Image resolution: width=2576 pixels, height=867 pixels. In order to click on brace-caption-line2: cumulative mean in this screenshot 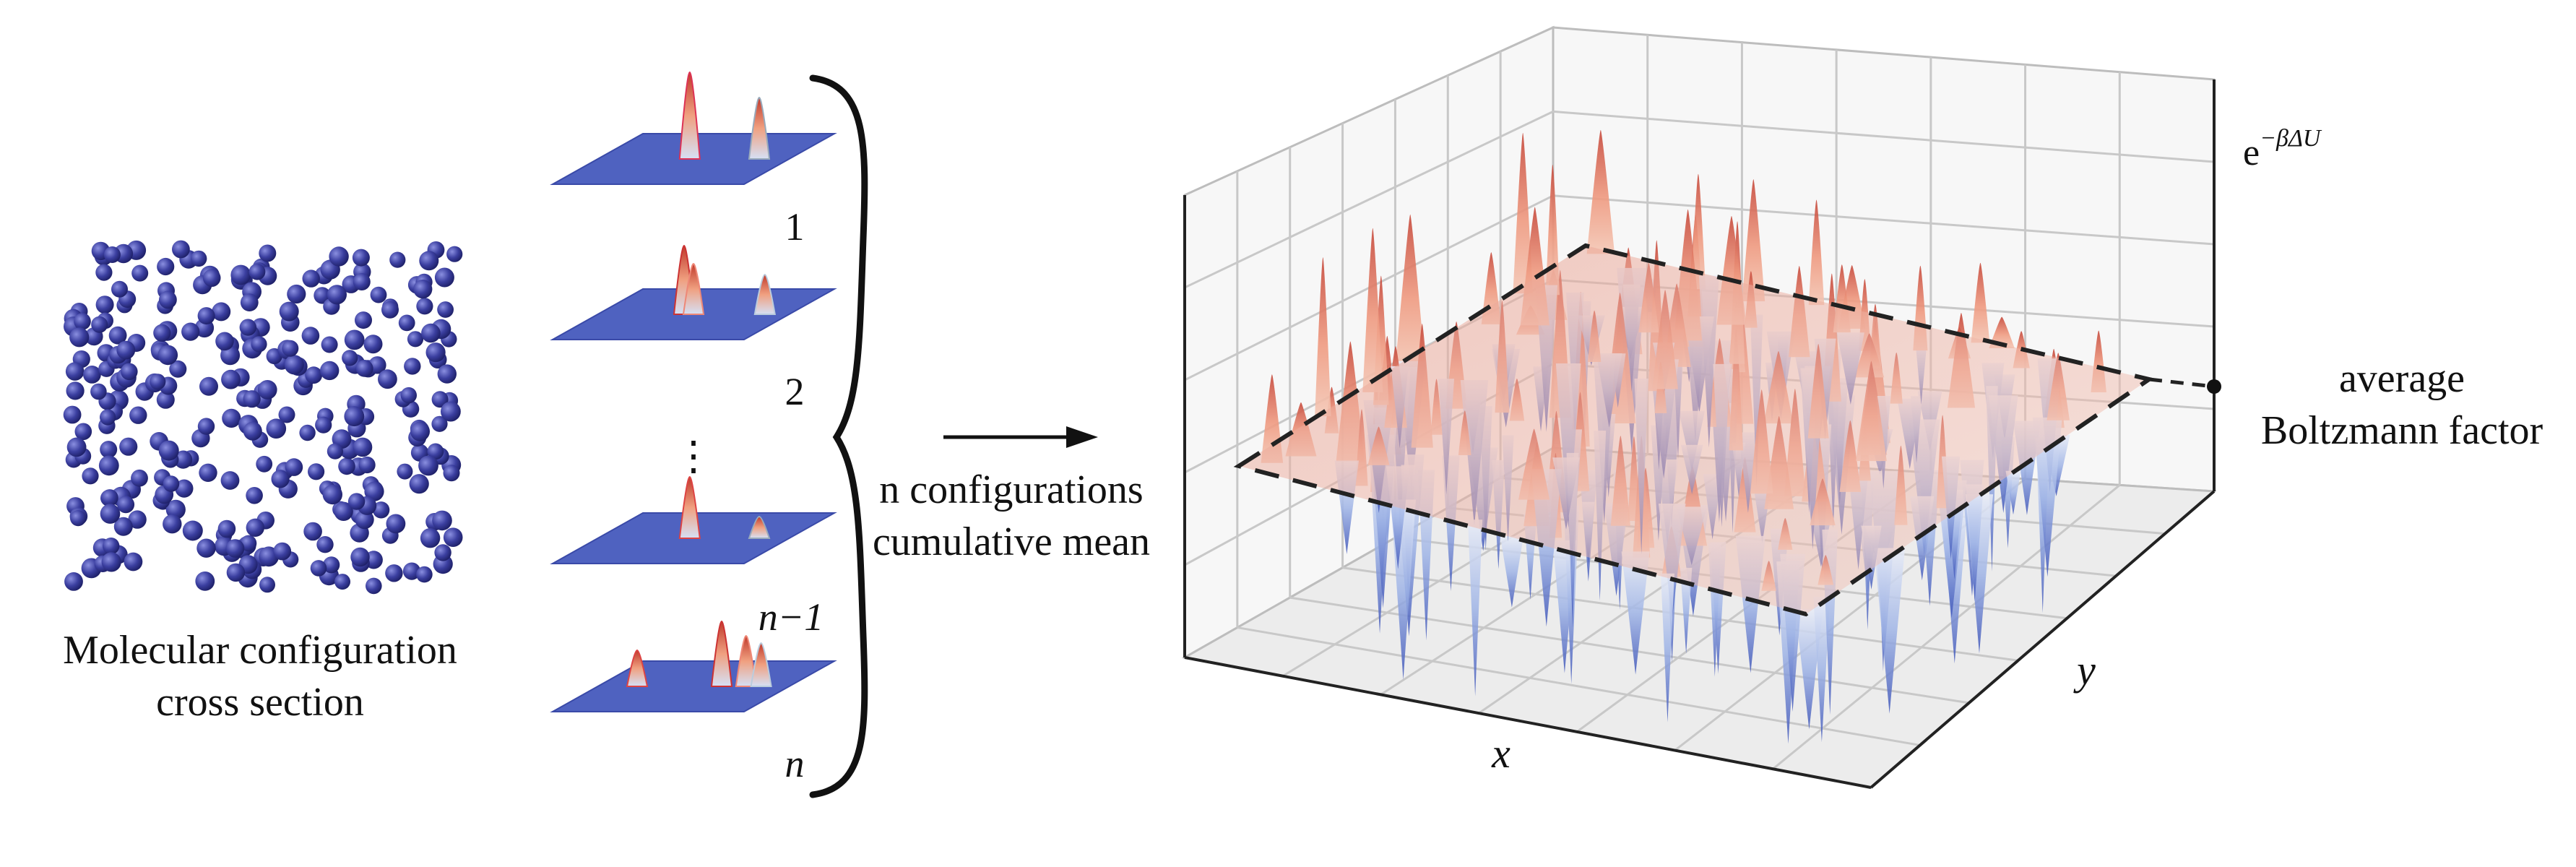, I will do `click(1011, 541)`.